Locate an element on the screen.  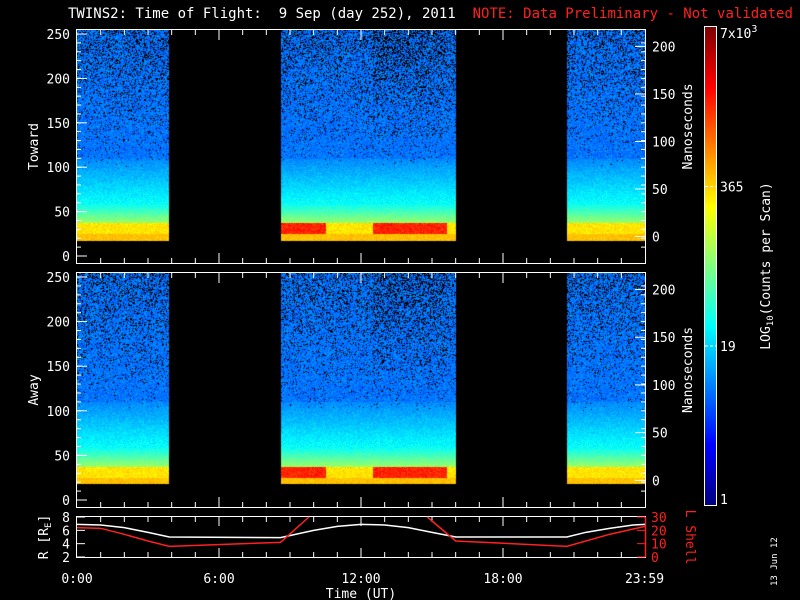
lshell-tick-label: 0 is located at coordinates (655, 558).